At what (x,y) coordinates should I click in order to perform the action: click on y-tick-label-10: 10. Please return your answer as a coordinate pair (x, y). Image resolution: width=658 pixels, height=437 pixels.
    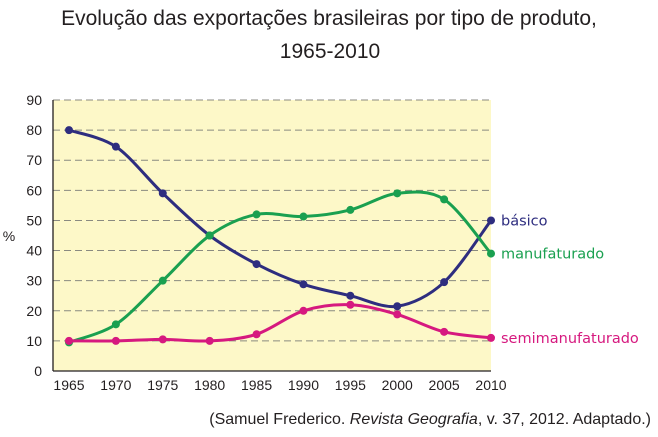
    Looking at the image, I should click on (34, 341).